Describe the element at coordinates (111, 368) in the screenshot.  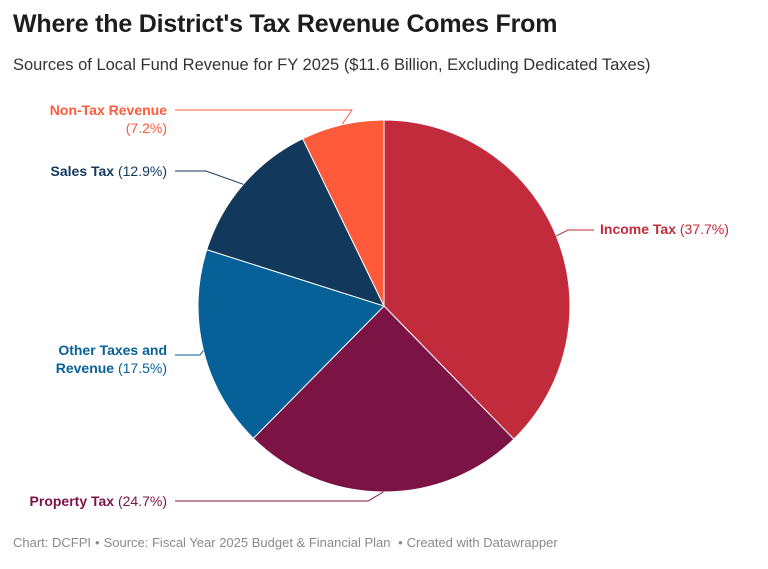
I see `slice-label-line: Revenue (17.5%)` at that location.